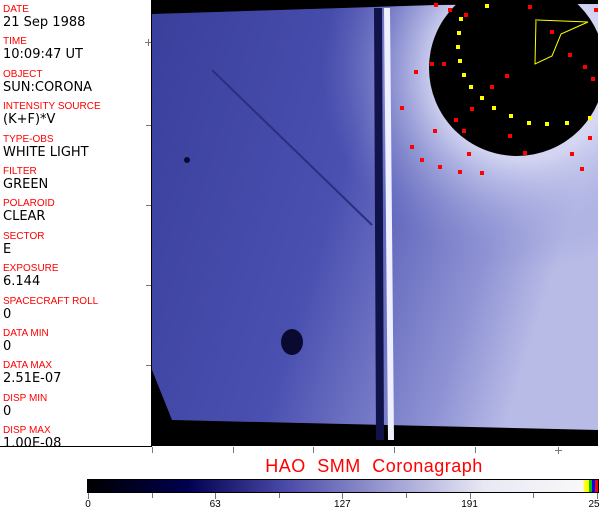 The image size is (600, 512). Describe the element at coordinates (24, 217) in the screenshot. I see `field-value: CLEAR` at that location.